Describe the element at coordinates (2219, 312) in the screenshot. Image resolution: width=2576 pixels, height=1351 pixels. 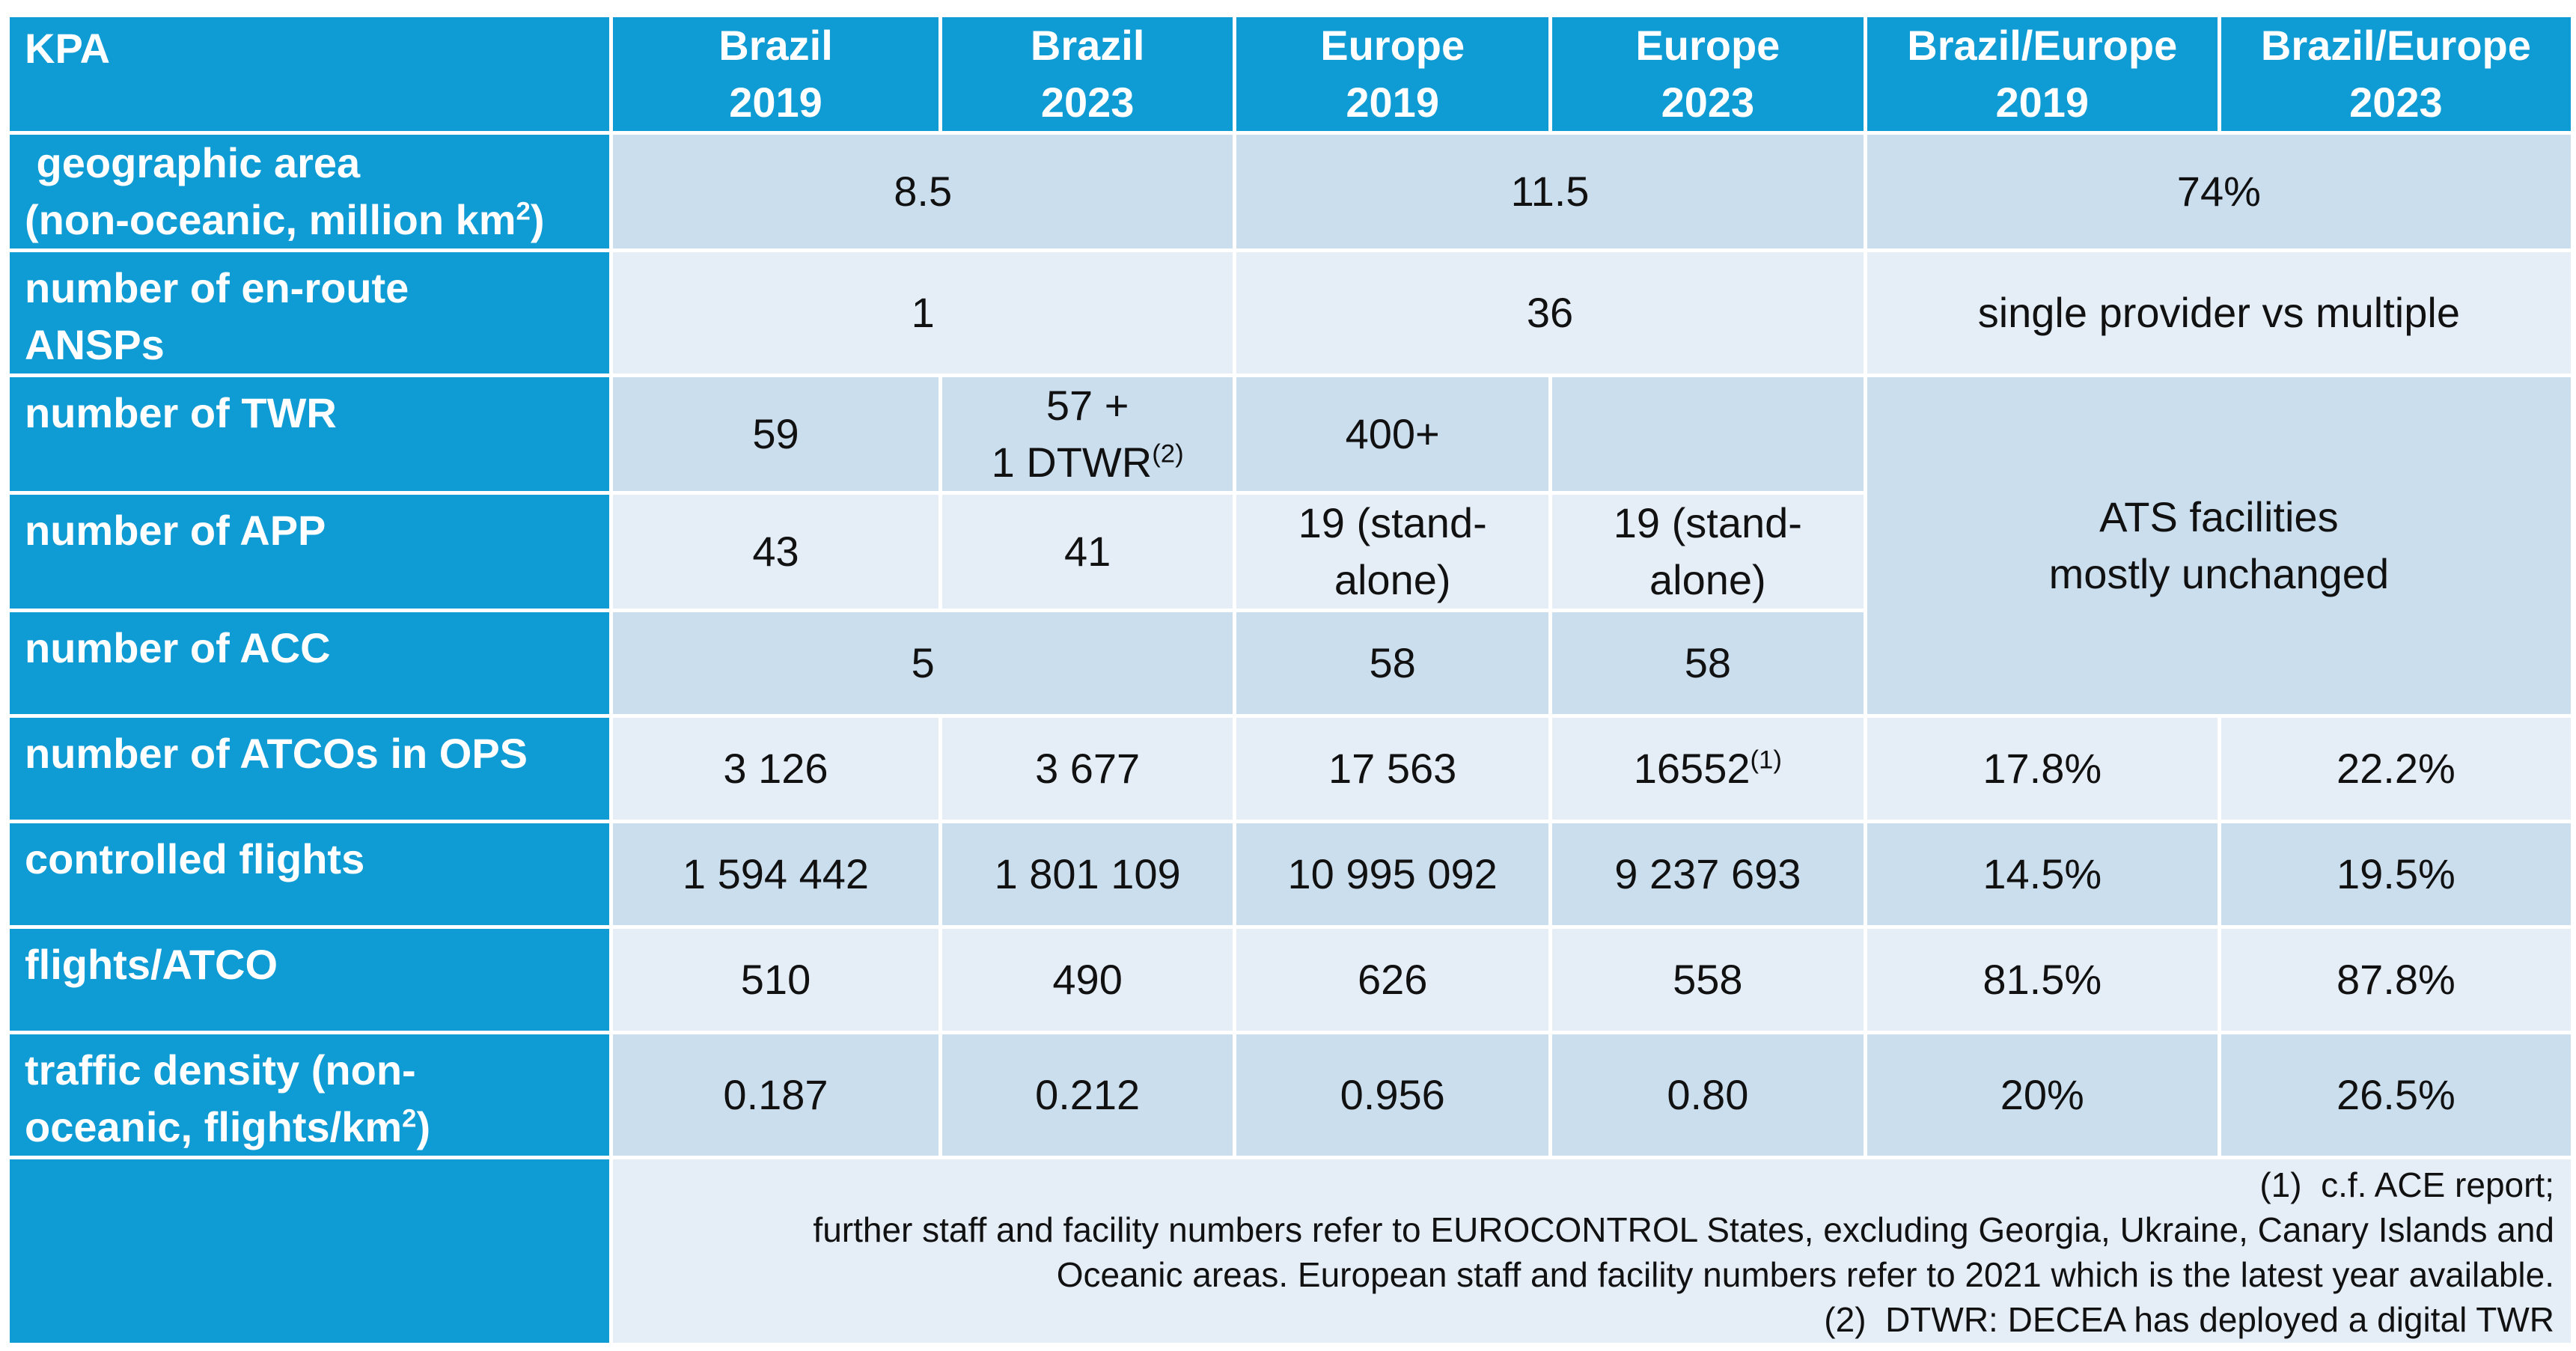
I see `cell-ansps-ratio: single provider vs multiple` at that location.